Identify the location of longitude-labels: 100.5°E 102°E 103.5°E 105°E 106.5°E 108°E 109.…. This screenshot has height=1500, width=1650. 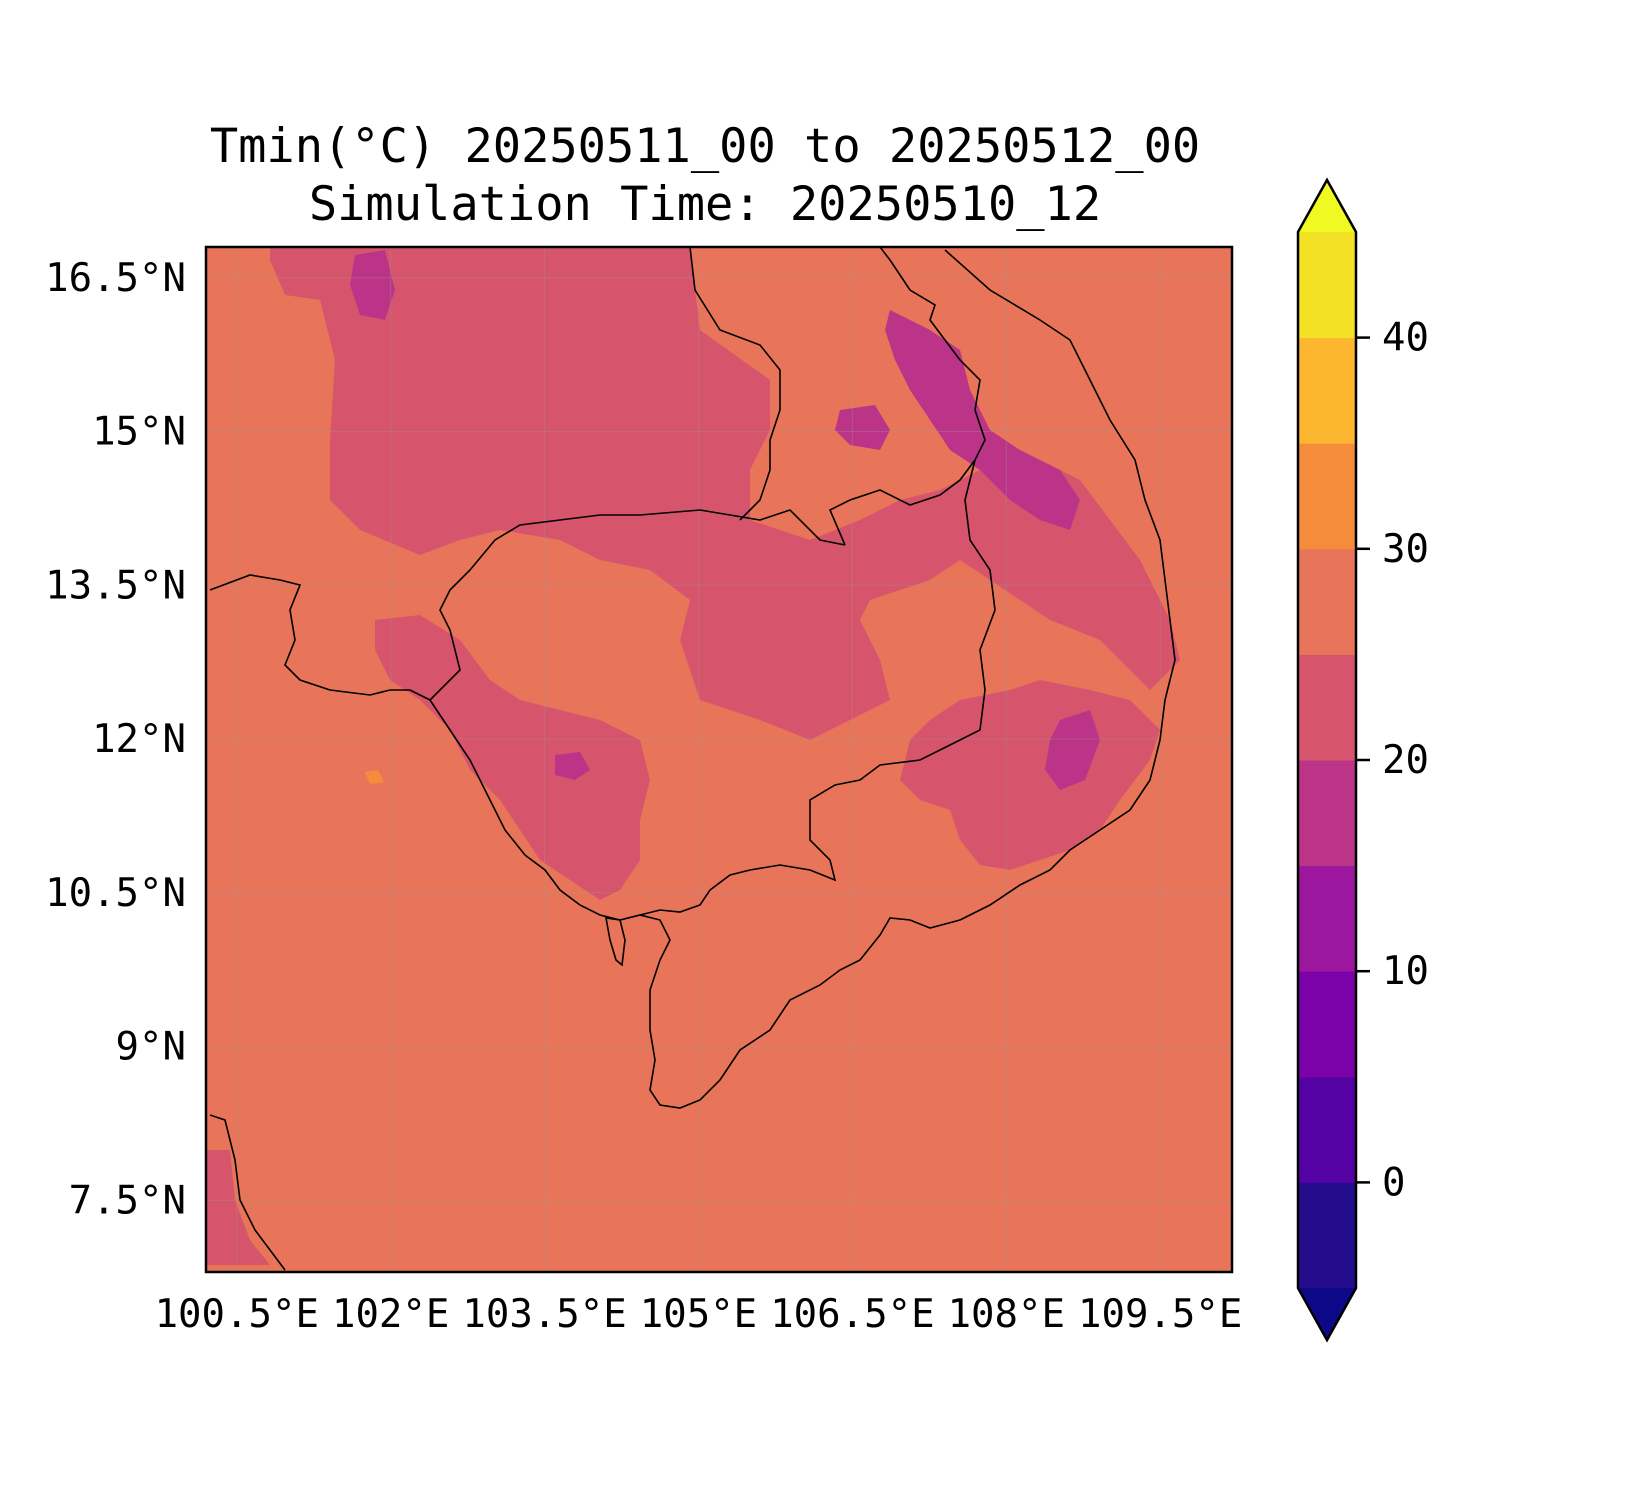
(699, 1314).